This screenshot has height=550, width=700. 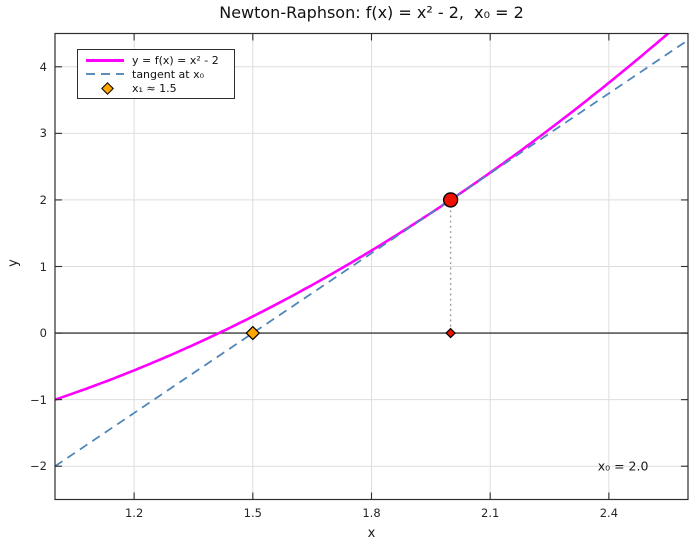 I want to click on point-axis-x0, so click(x=450, y=333).